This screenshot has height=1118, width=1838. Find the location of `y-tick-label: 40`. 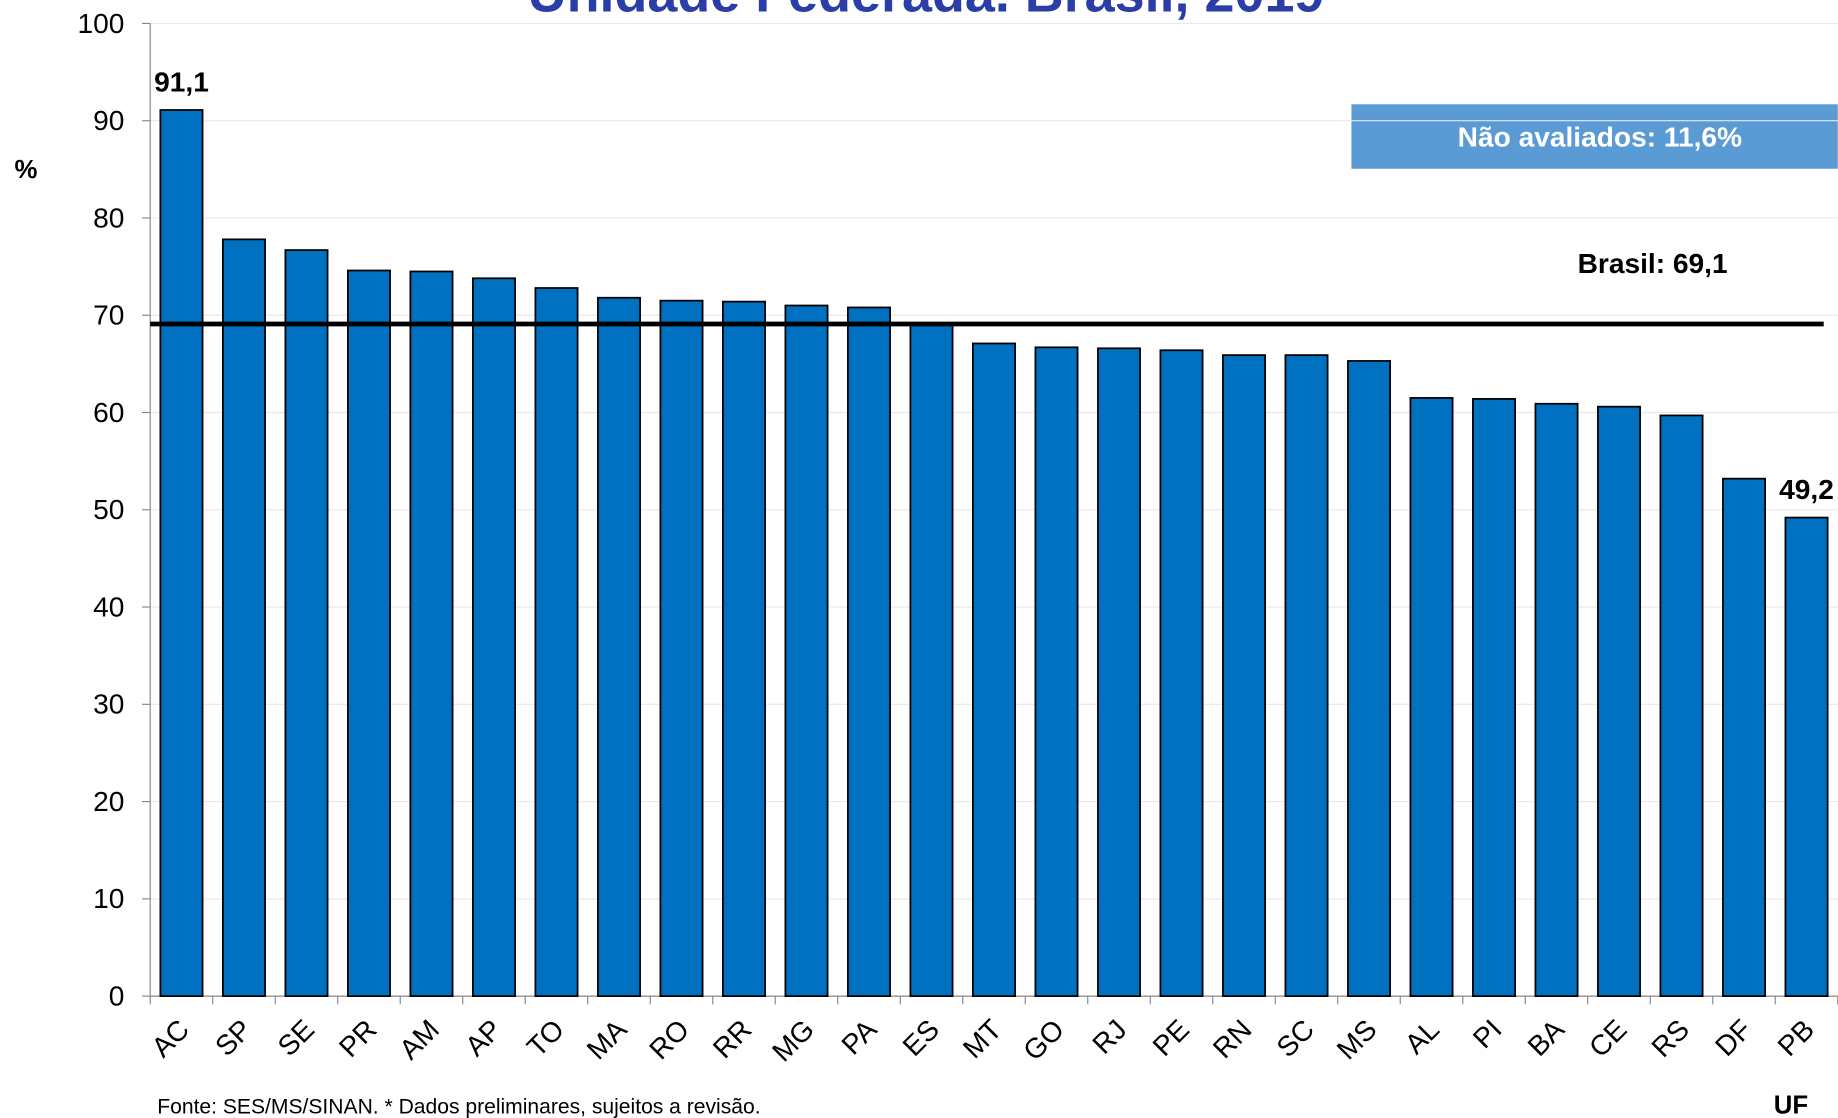

y-tick-label: 40 is located at coordinates (108, 606).